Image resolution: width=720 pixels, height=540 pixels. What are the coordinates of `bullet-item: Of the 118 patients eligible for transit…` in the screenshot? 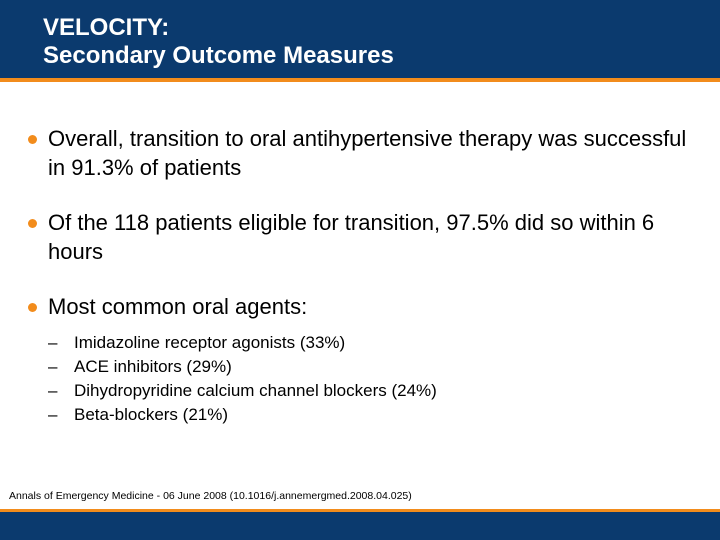 It's located at (368, 237).